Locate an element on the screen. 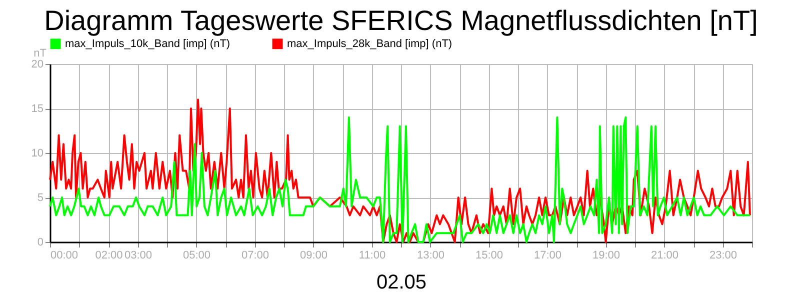 The height and width of the screenshot is (300, 800). x-tick-label: 00:00 is located at coordinates (64, 256).